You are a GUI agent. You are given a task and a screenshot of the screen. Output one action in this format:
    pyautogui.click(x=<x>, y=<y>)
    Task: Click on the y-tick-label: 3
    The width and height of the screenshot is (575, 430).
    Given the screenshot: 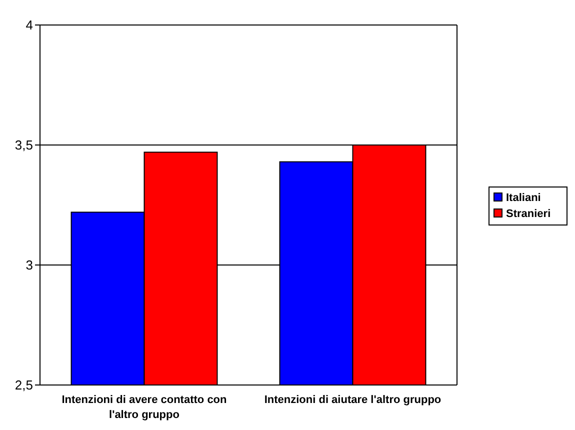 What is the action you would take?
    pyautogui.click(x=29, y=265)
    